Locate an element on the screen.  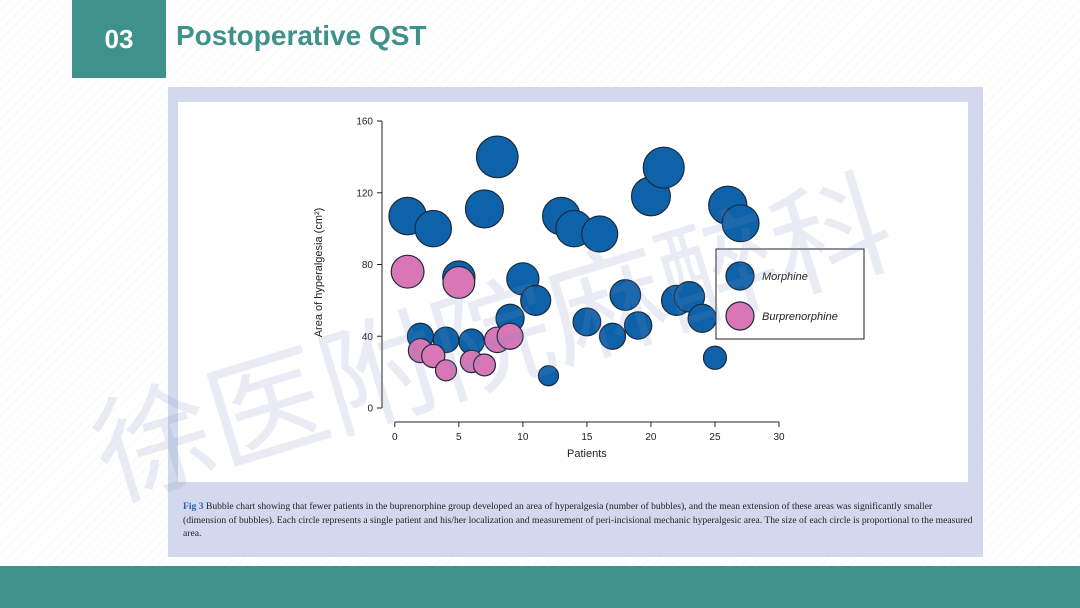
legend-burprenorphine-label: Burprenorphine is located at coordinates (800, 317).